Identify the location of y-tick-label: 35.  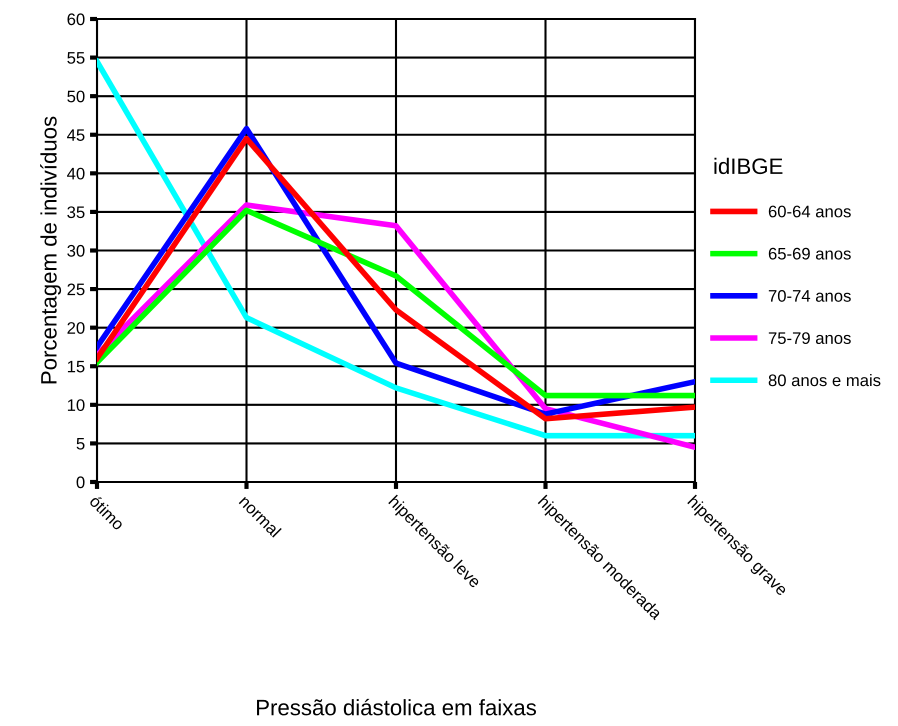
(75, 212).